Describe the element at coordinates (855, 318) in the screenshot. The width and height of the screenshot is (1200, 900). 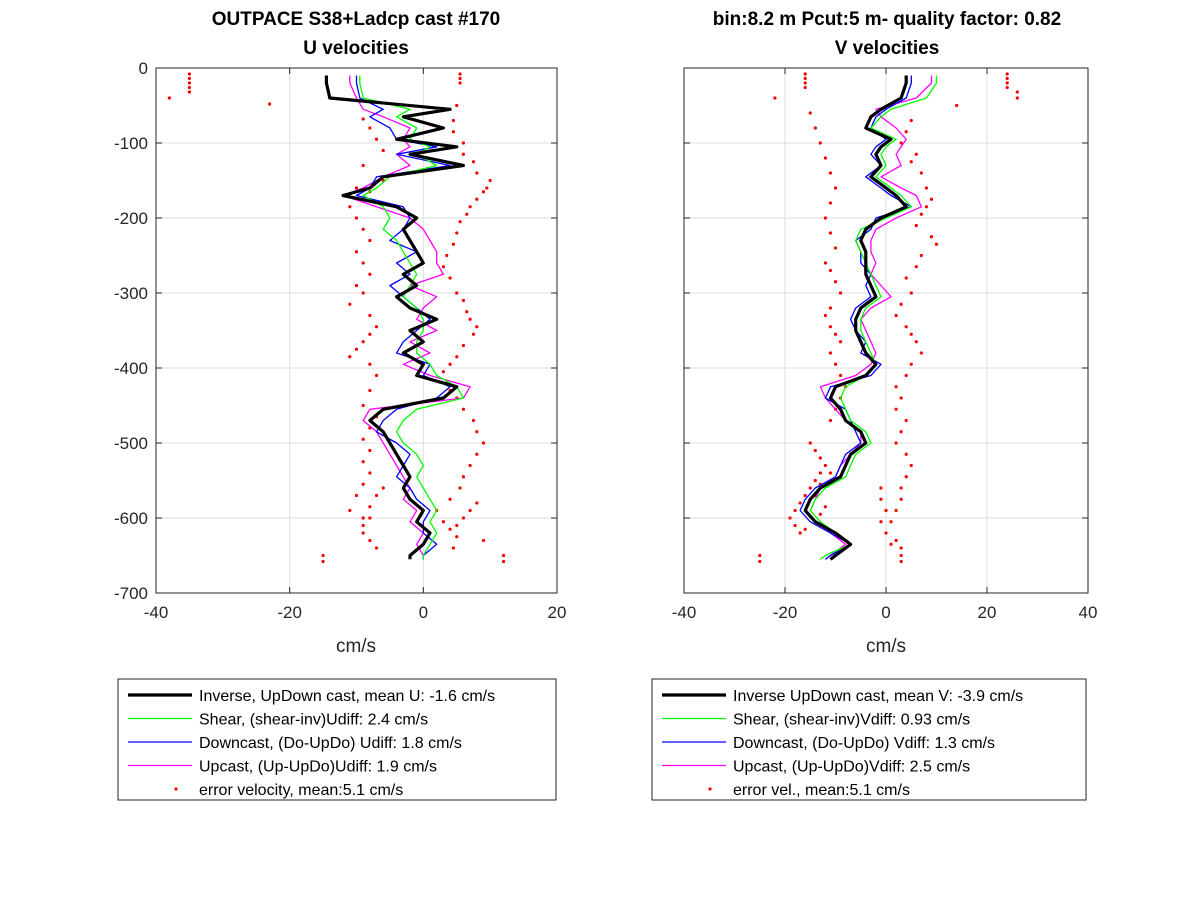
I see `v-inverse-line` at that location.